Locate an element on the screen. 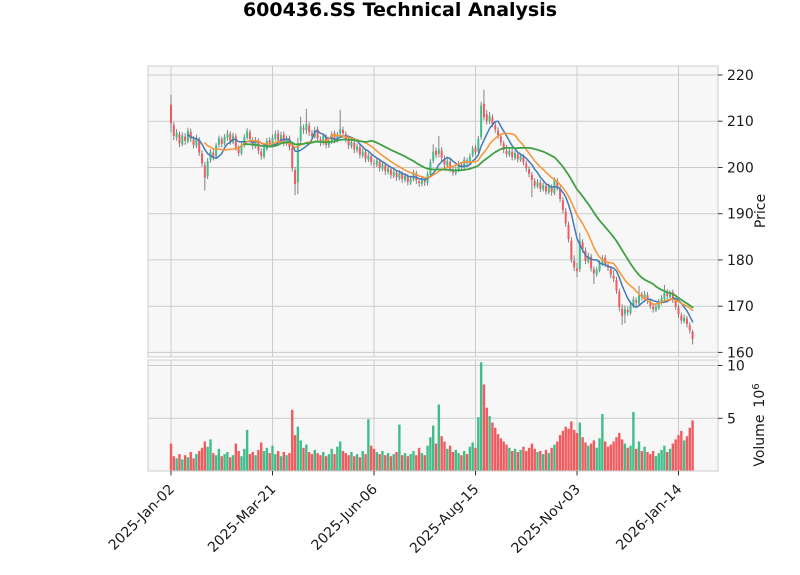  volume-tick-label: 10 is located at coordinates (736, 367).